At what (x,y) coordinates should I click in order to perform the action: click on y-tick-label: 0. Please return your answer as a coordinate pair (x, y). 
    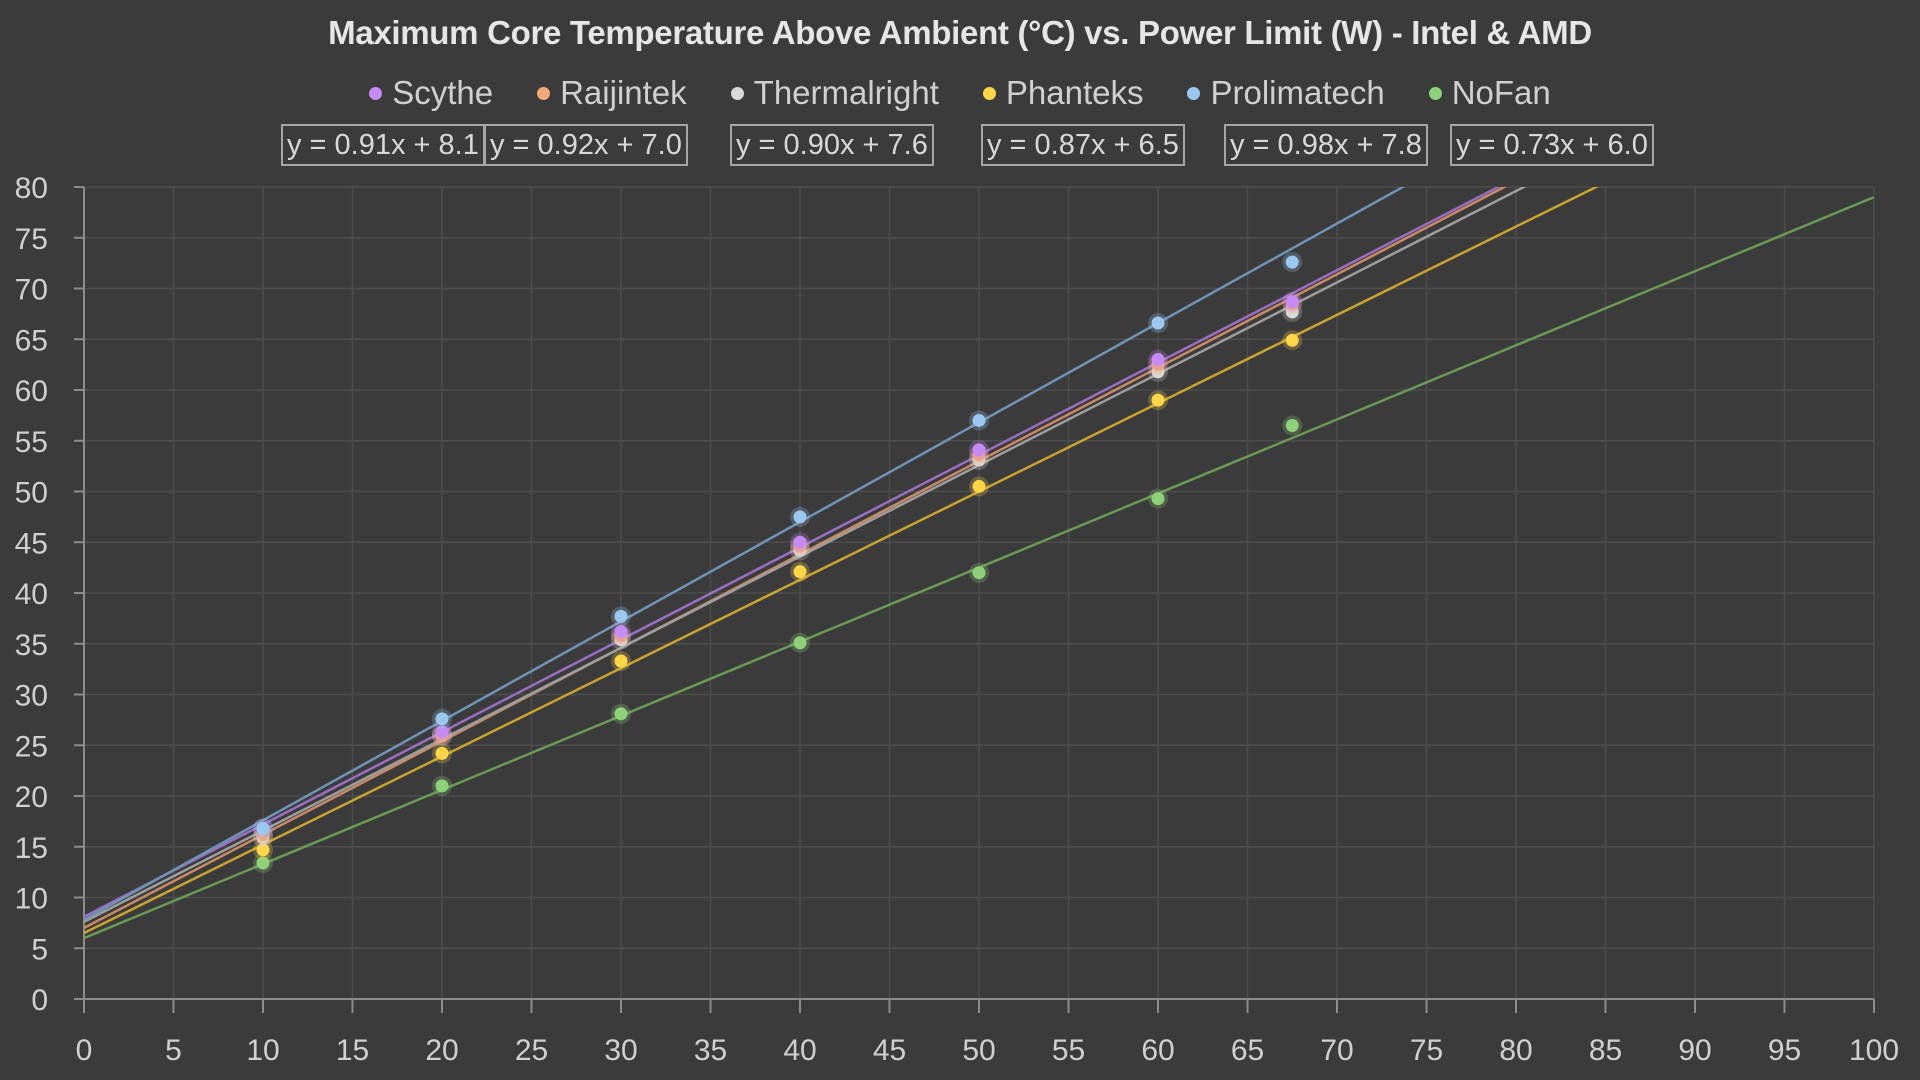
    Looking at the image, I should click on (39, 1000).